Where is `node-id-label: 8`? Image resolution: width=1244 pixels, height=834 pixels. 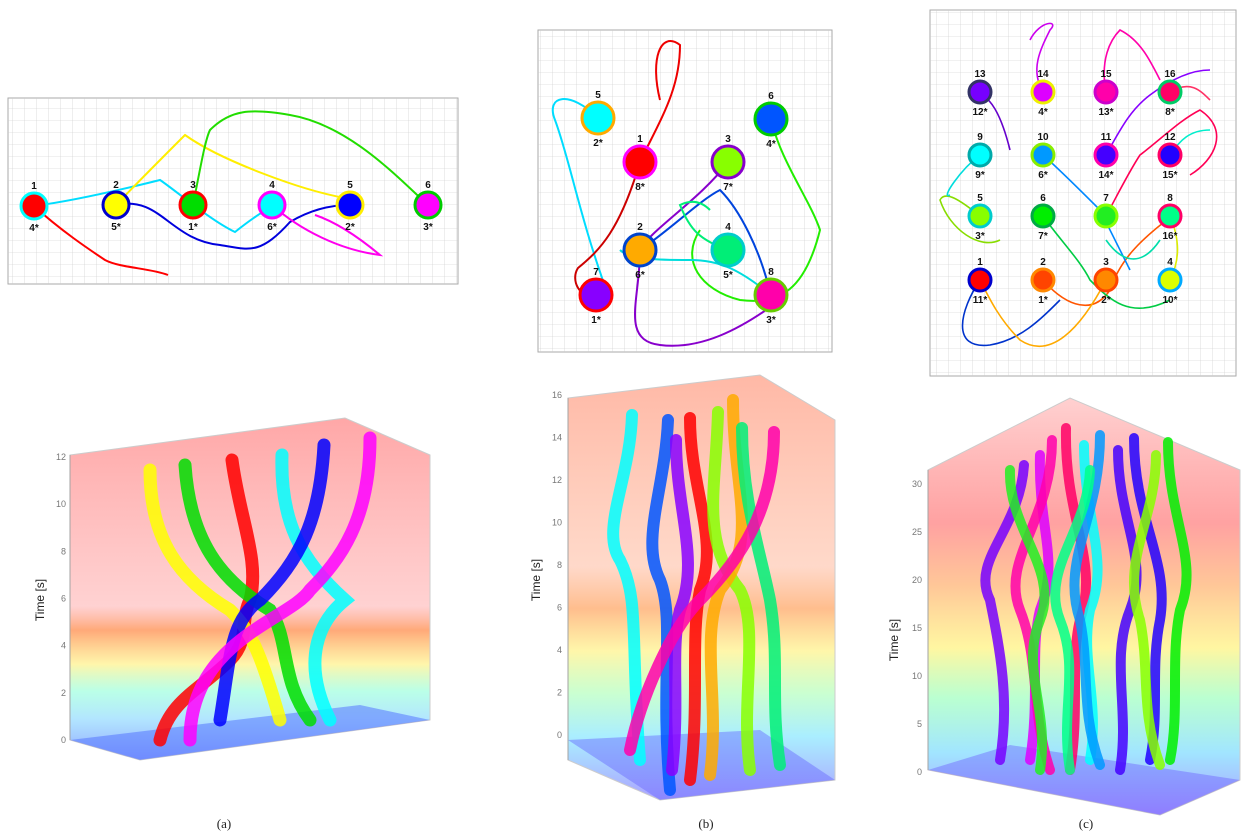 node-id-label: 8 is located at coordinates (771, 272).